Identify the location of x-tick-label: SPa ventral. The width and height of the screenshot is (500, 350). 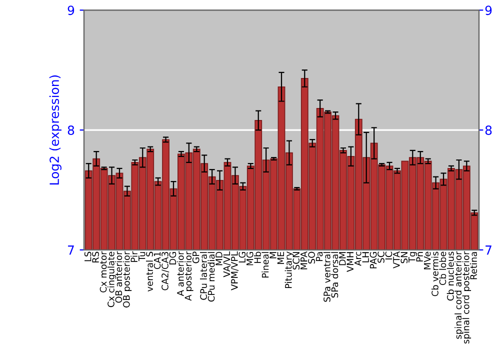
(326, 277).